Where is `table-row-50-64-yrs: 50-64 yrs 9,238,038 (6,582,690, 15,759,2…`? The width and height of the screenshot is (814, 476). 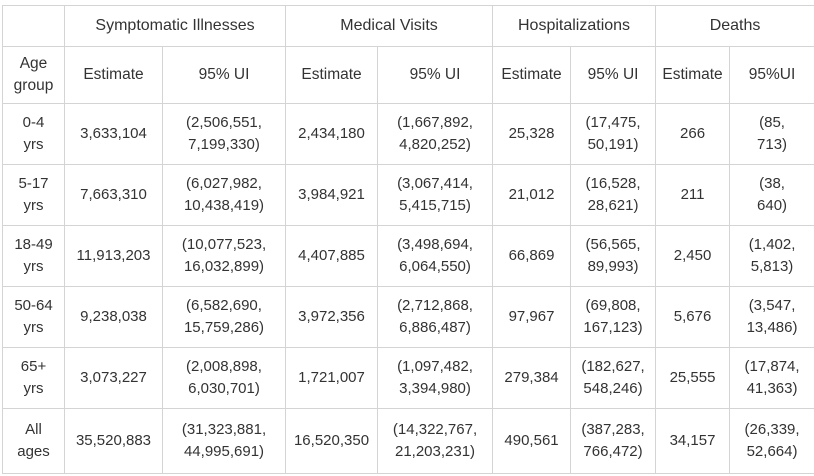 table-row-50-64-yrs: 50-64 yrs 9,238,038 (6,582,690, 15,759,2… is located at coordinates (408, 317).